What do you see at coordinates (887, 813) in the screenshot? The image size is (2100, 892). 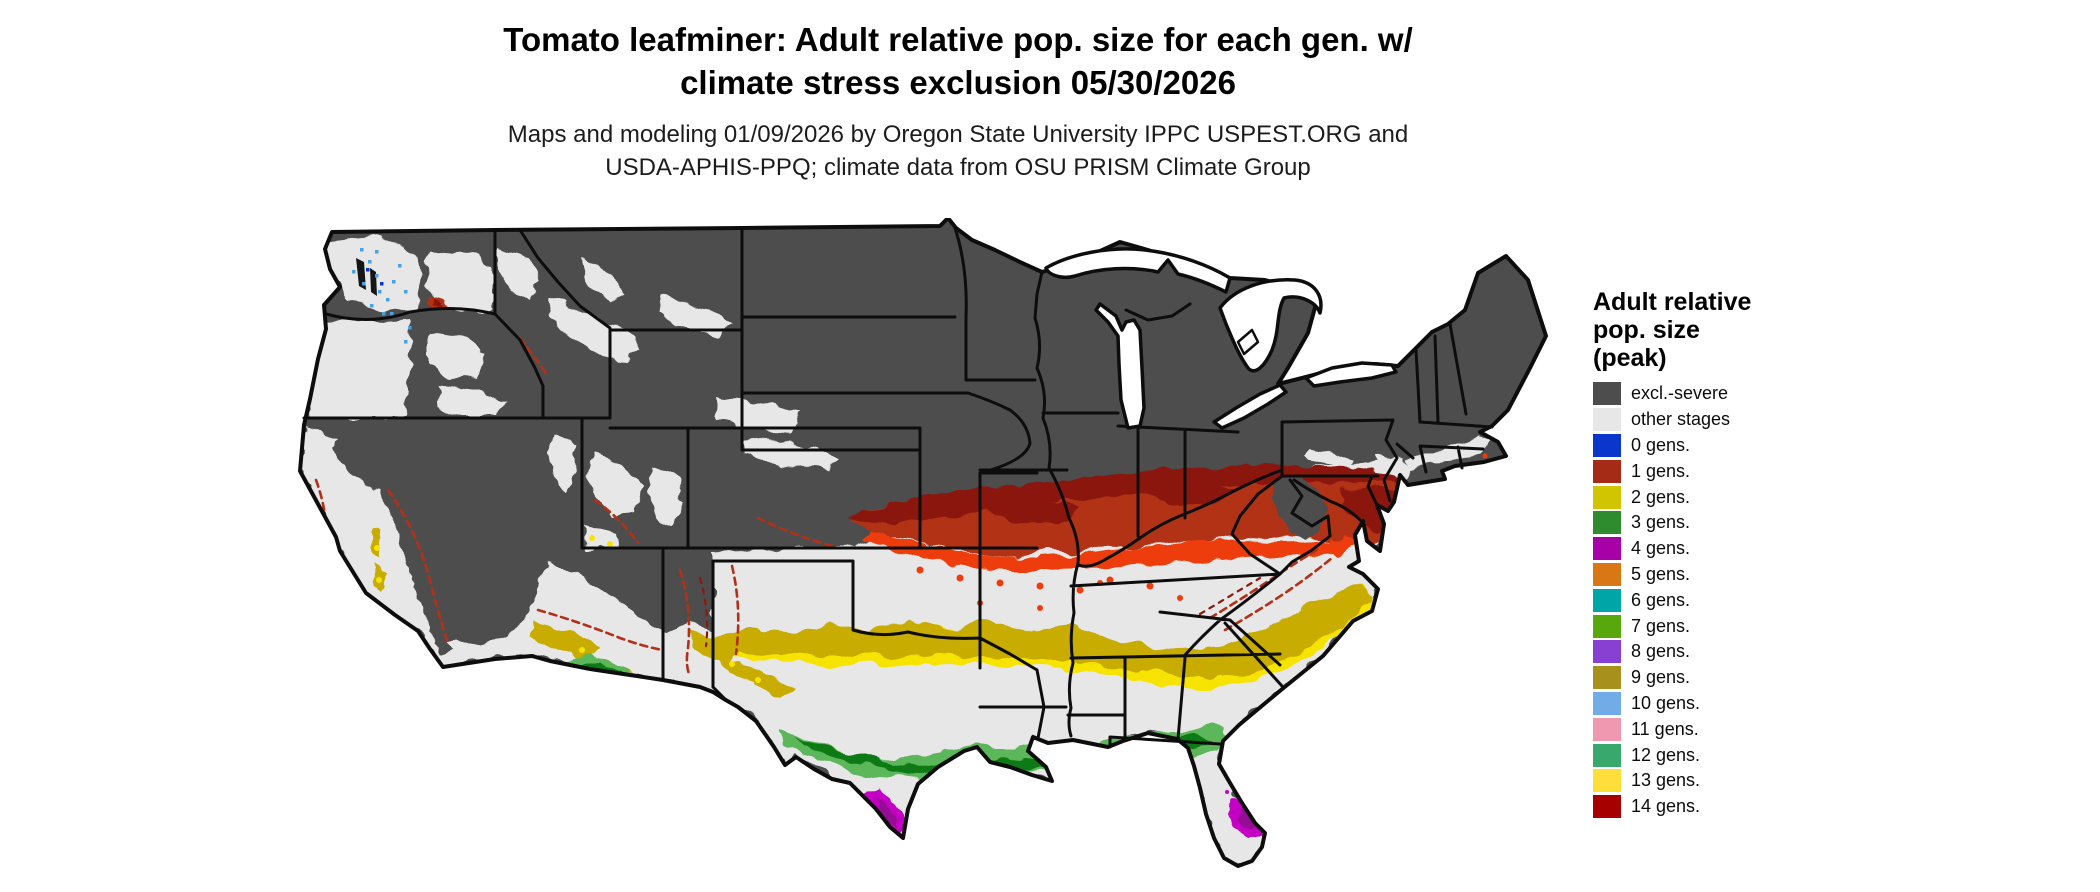 I see `gen4-texas-core` at bounding box center [887, 813].